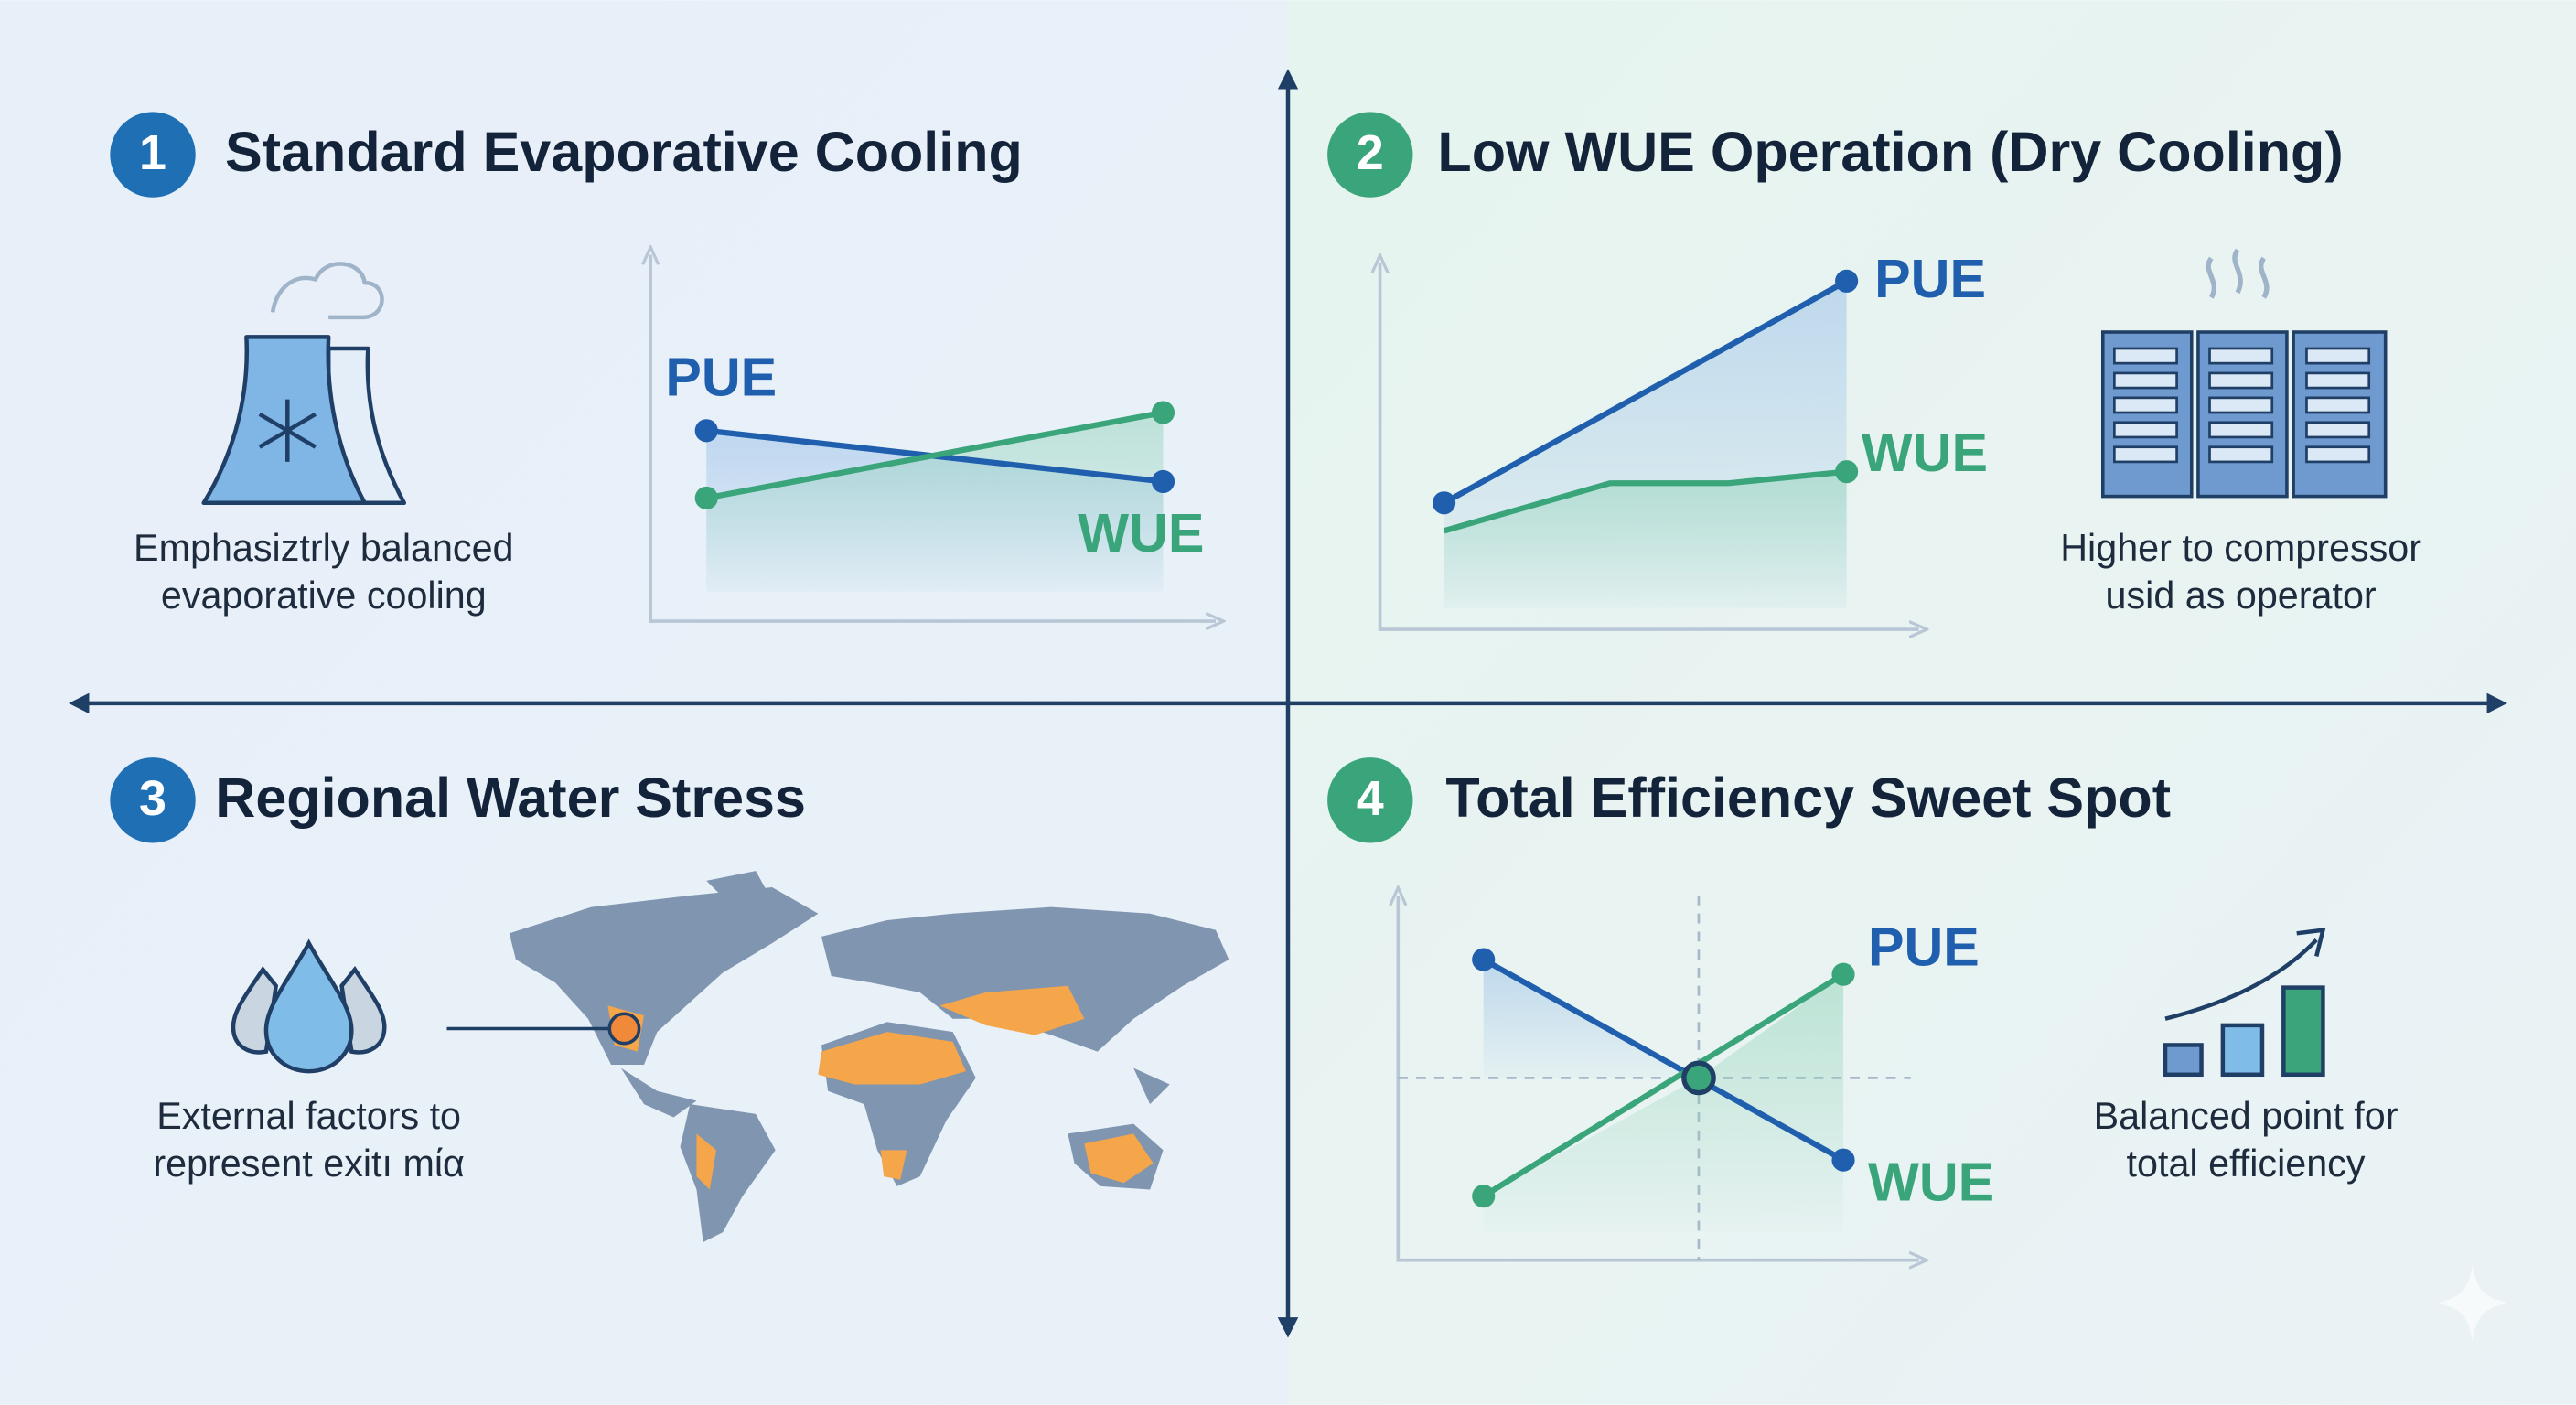 The height and width of the screenshot is (1405, 2576). Describe the element at coordinates (153, 152) in the screenshot. I see `badge-number: 1` at that location.